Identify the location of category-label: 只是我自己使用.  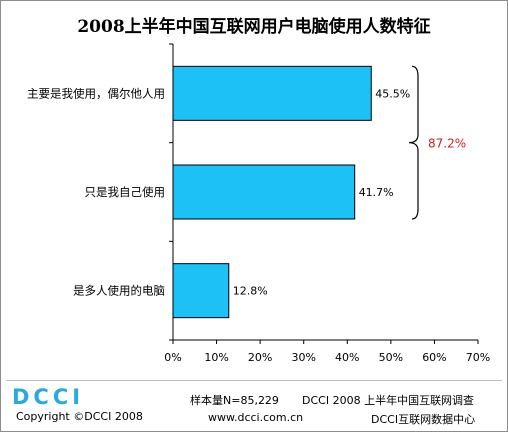
(125, 192).